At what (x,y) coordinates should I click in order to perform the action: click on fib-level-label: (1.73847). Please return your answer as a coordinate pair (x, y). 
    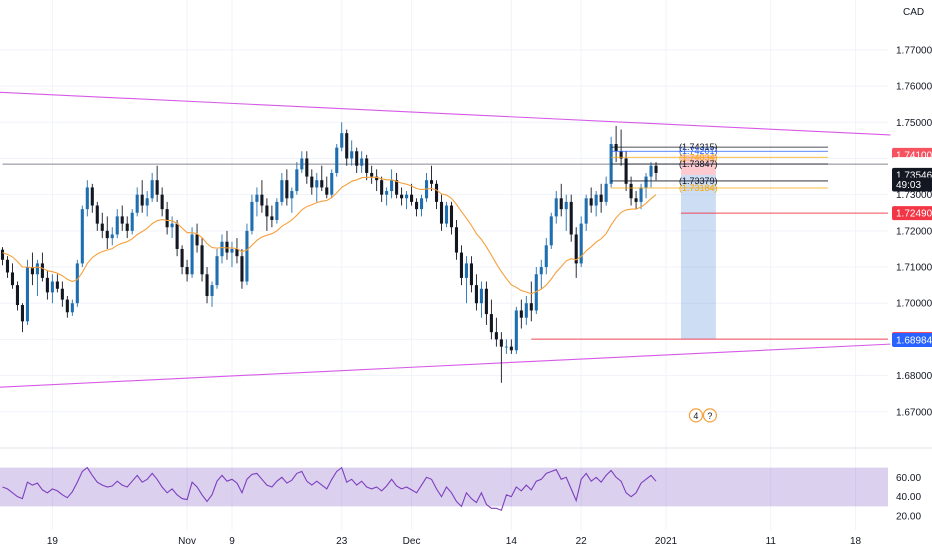
    Looking at the image, I should click on (698, 164).